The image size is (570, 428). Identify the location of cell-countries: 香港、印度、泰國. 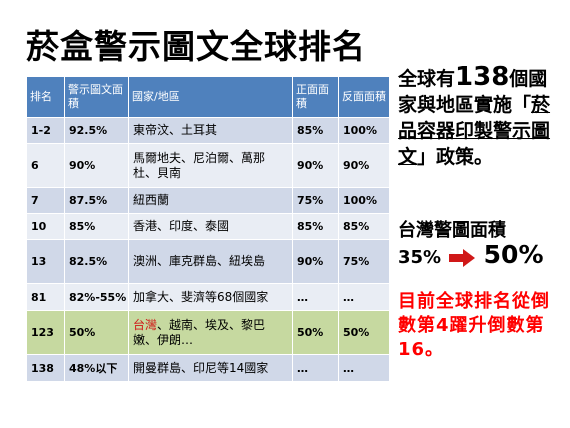
(210, 226).